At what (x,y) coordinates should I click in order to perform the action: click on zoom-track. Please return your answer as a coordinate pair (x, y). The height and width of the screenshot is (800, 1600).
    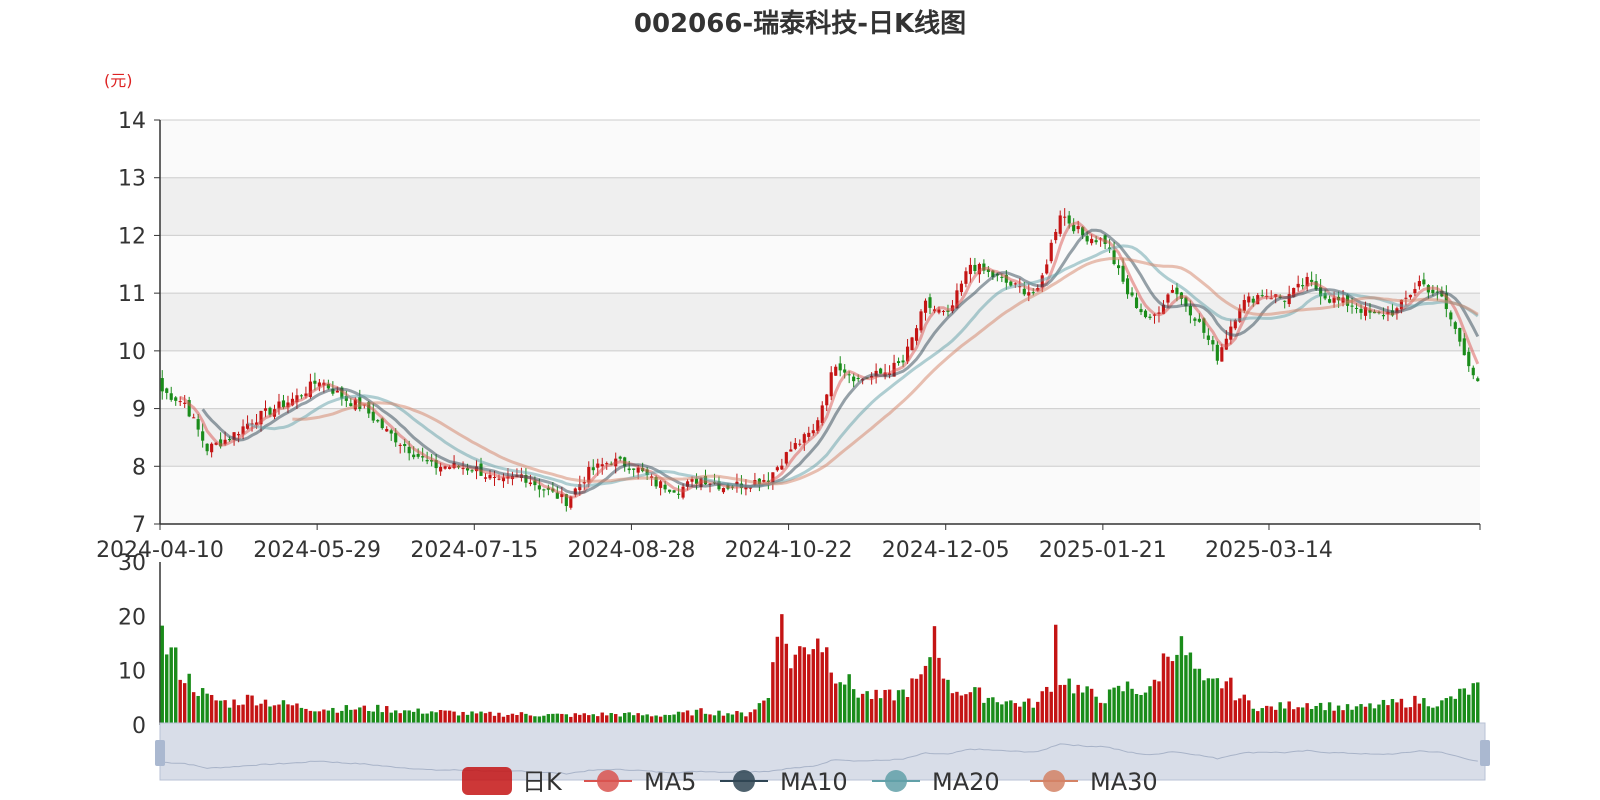
    Looking at the image, I should click on (822, 751).